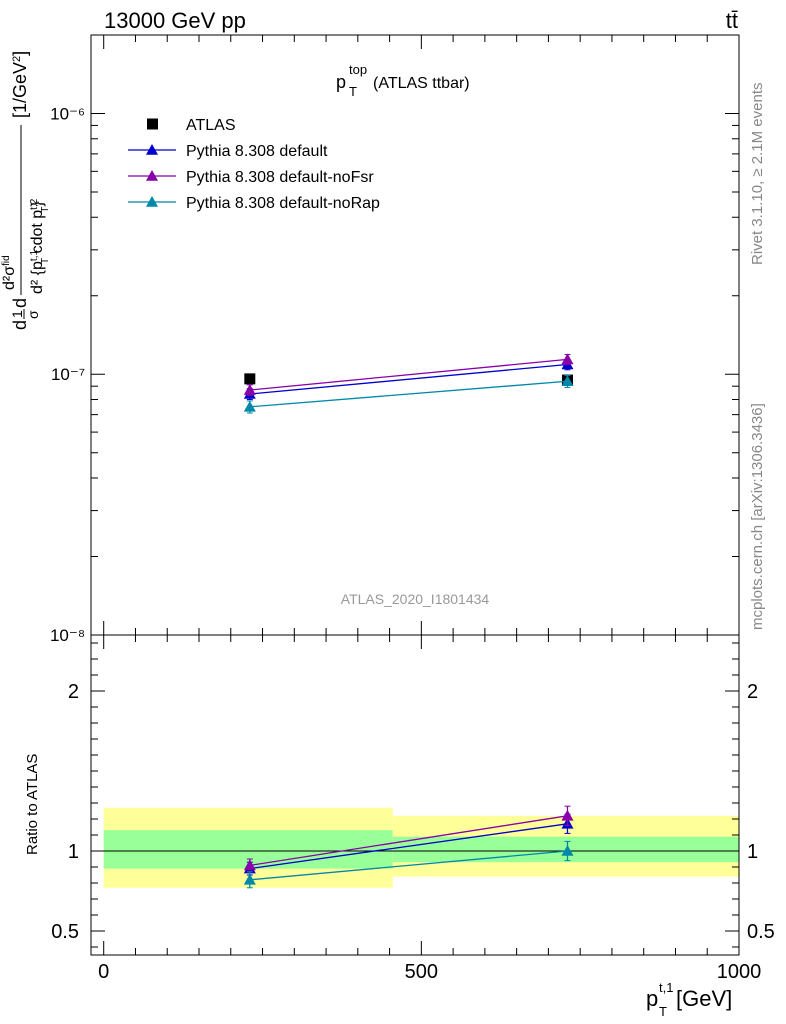  Describe the element at coordinates (211, 125) in the screenshot. I see `legend-entry-label: ATLAS` at that location.